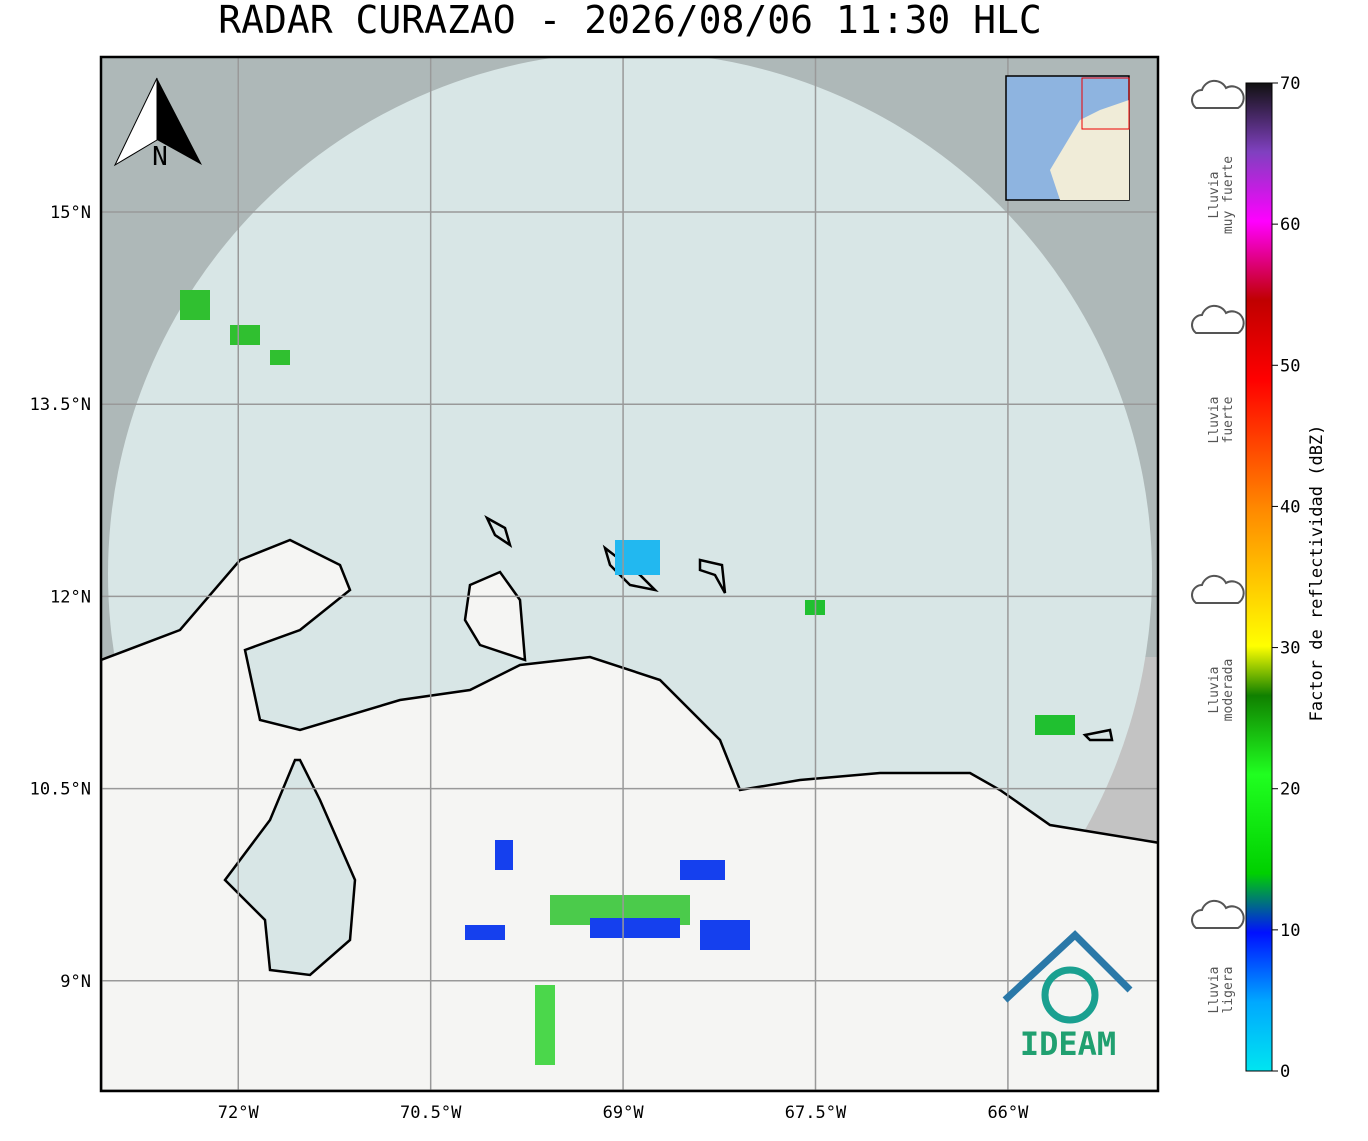 The width and height of the screenshot is (1368, 1141). I want to click on rain-category: Lluvia fuerte, so click(1221, 419).